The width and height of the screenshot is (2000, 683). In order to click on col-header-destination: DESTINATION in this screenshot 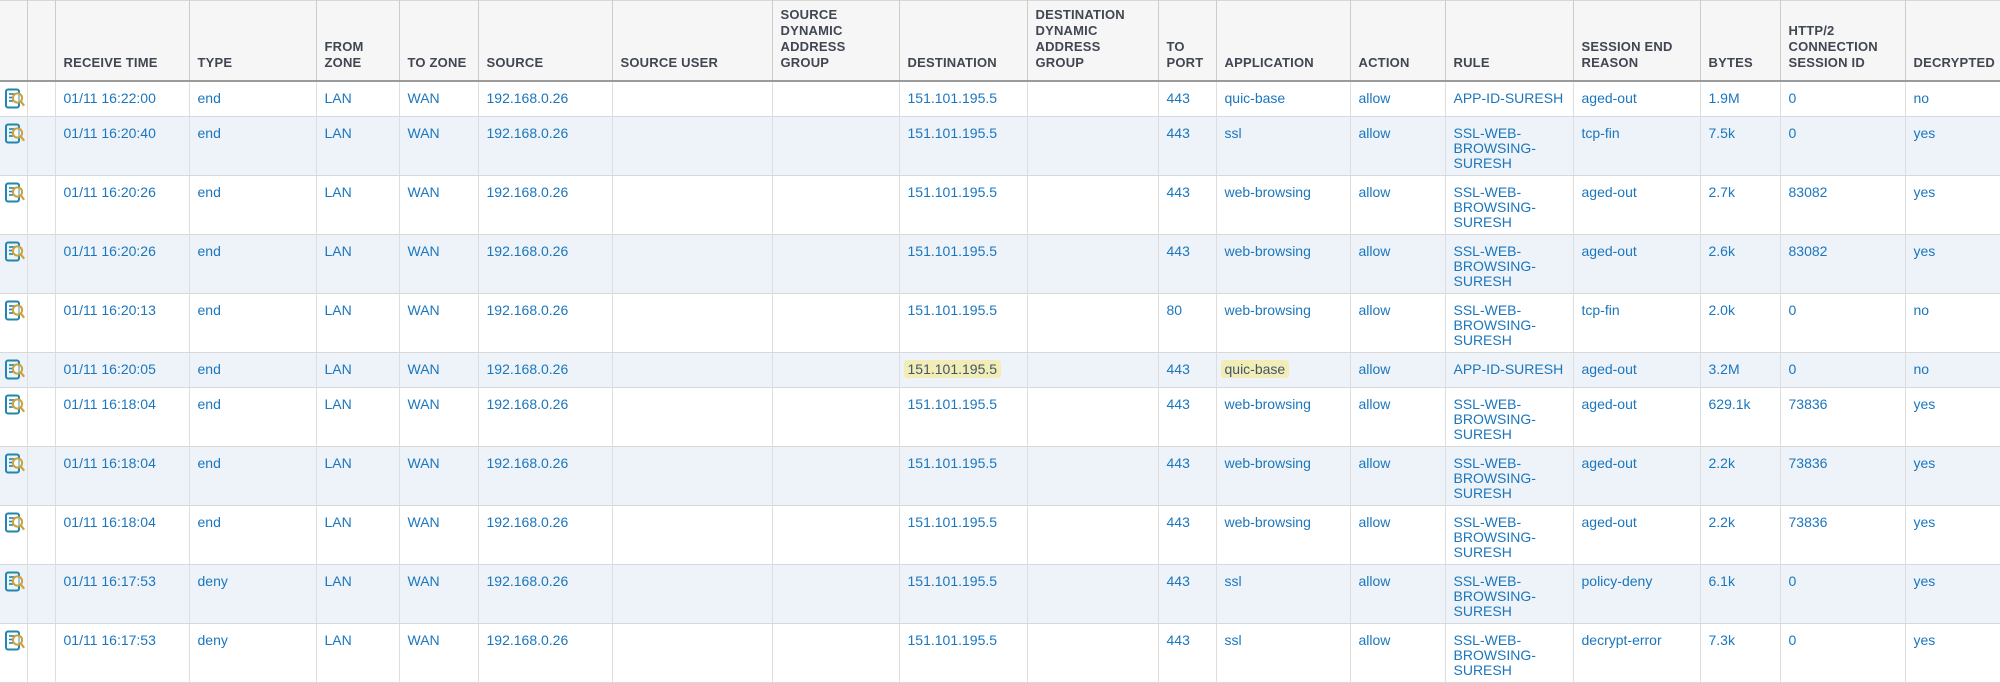, I will do `click(962, 41)`.